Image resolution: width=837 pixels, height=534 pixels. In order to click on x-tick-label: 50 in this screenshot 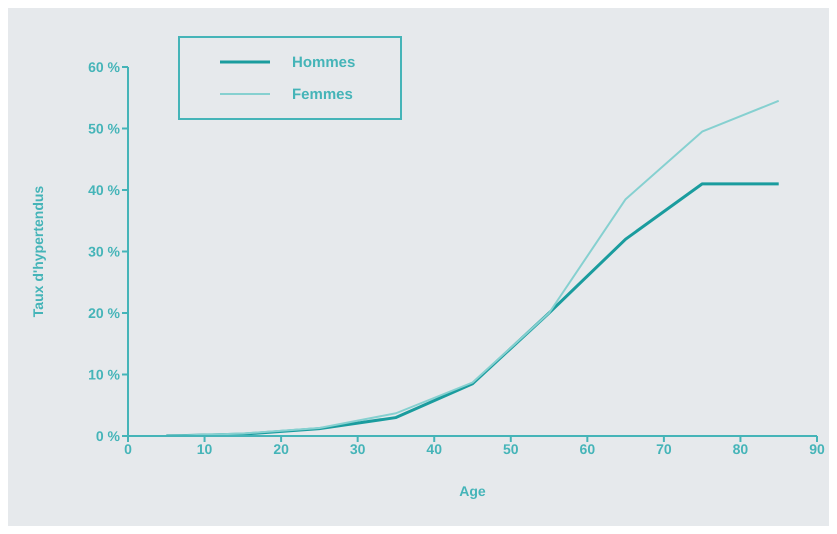, I will do `click(510, 448)`.